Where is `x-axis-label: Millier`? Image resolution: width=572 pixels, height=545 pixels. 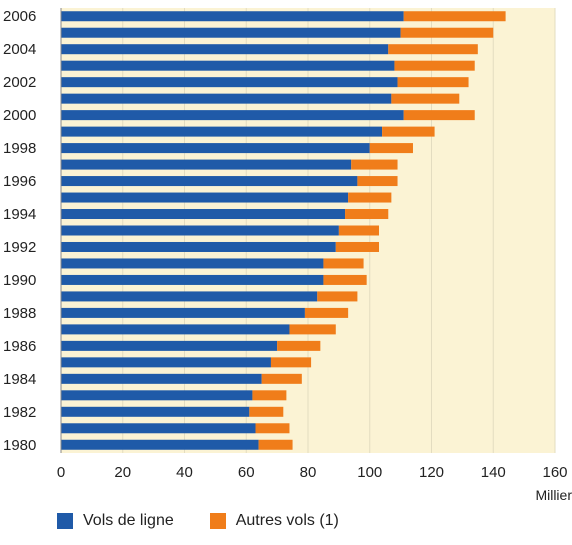
x-axis-label: Millier is located at coordinates (553, 495).